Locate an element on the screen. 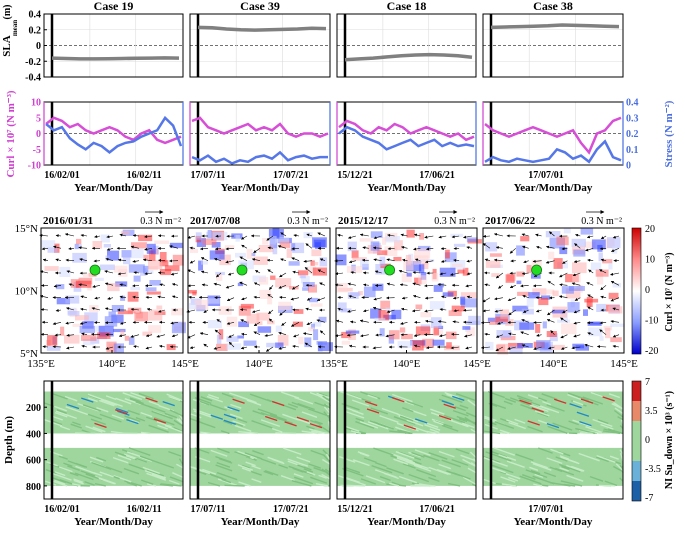 The width and height of the screenshot is (685, 542). lon-tick-label: 140°E is located at coordinates (112, 364).